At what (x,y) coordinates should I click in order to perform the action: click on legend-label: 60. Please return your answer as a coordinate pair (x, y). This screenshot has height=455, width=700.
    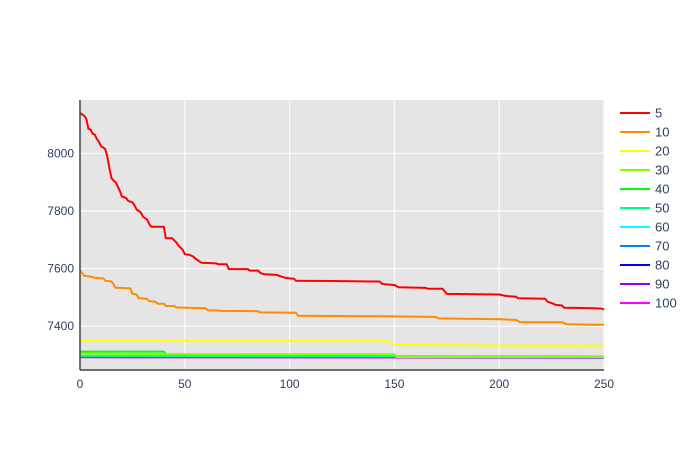
    Looking at the image, I should click on (662, 227).